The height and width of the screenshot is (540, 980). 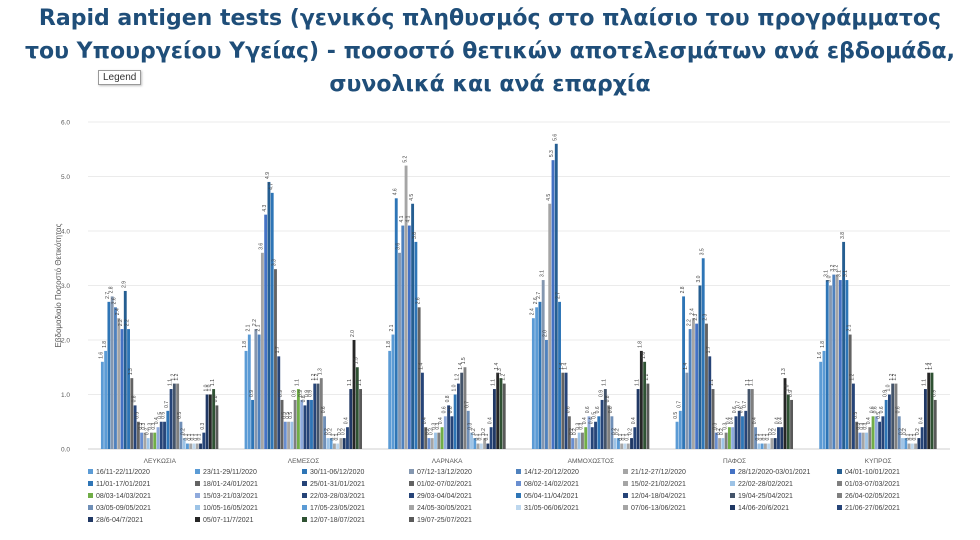 What do you see at coordinates (878, 461) in the screenshot?
I see `category-label: ΚΥΠΡΟΣ` at bounding box center [878, 461].